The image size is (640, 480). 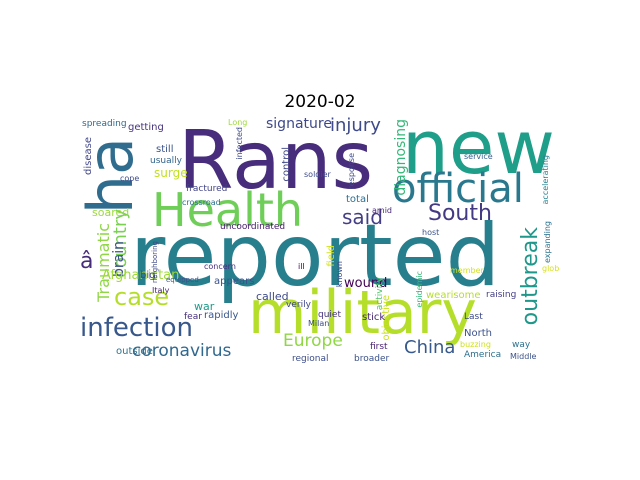 I want to click on word-north: North, so click(x=478, y=333).